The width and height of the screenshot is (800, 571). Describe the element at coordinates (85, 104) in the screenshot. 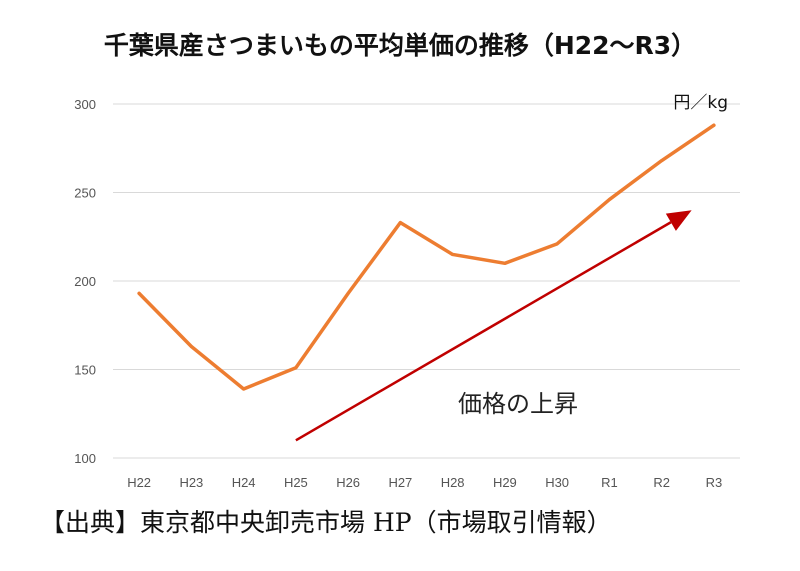

I see `y-tick-label: 300` at that location.